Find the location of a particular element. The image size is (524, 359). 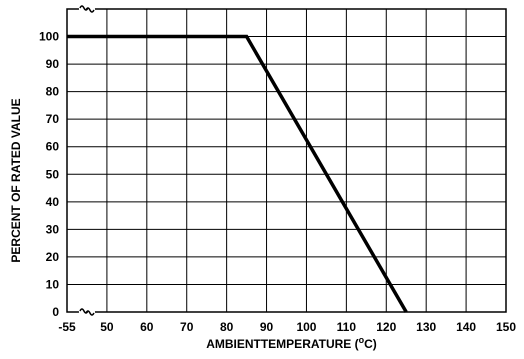

y-tick-label: 30 is located at coordinates (53, 229).